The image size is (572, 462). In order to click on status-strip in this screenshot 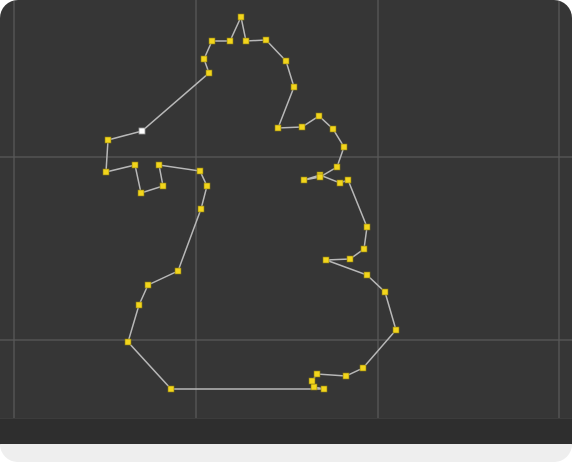, I will do `click(286, 453)`.